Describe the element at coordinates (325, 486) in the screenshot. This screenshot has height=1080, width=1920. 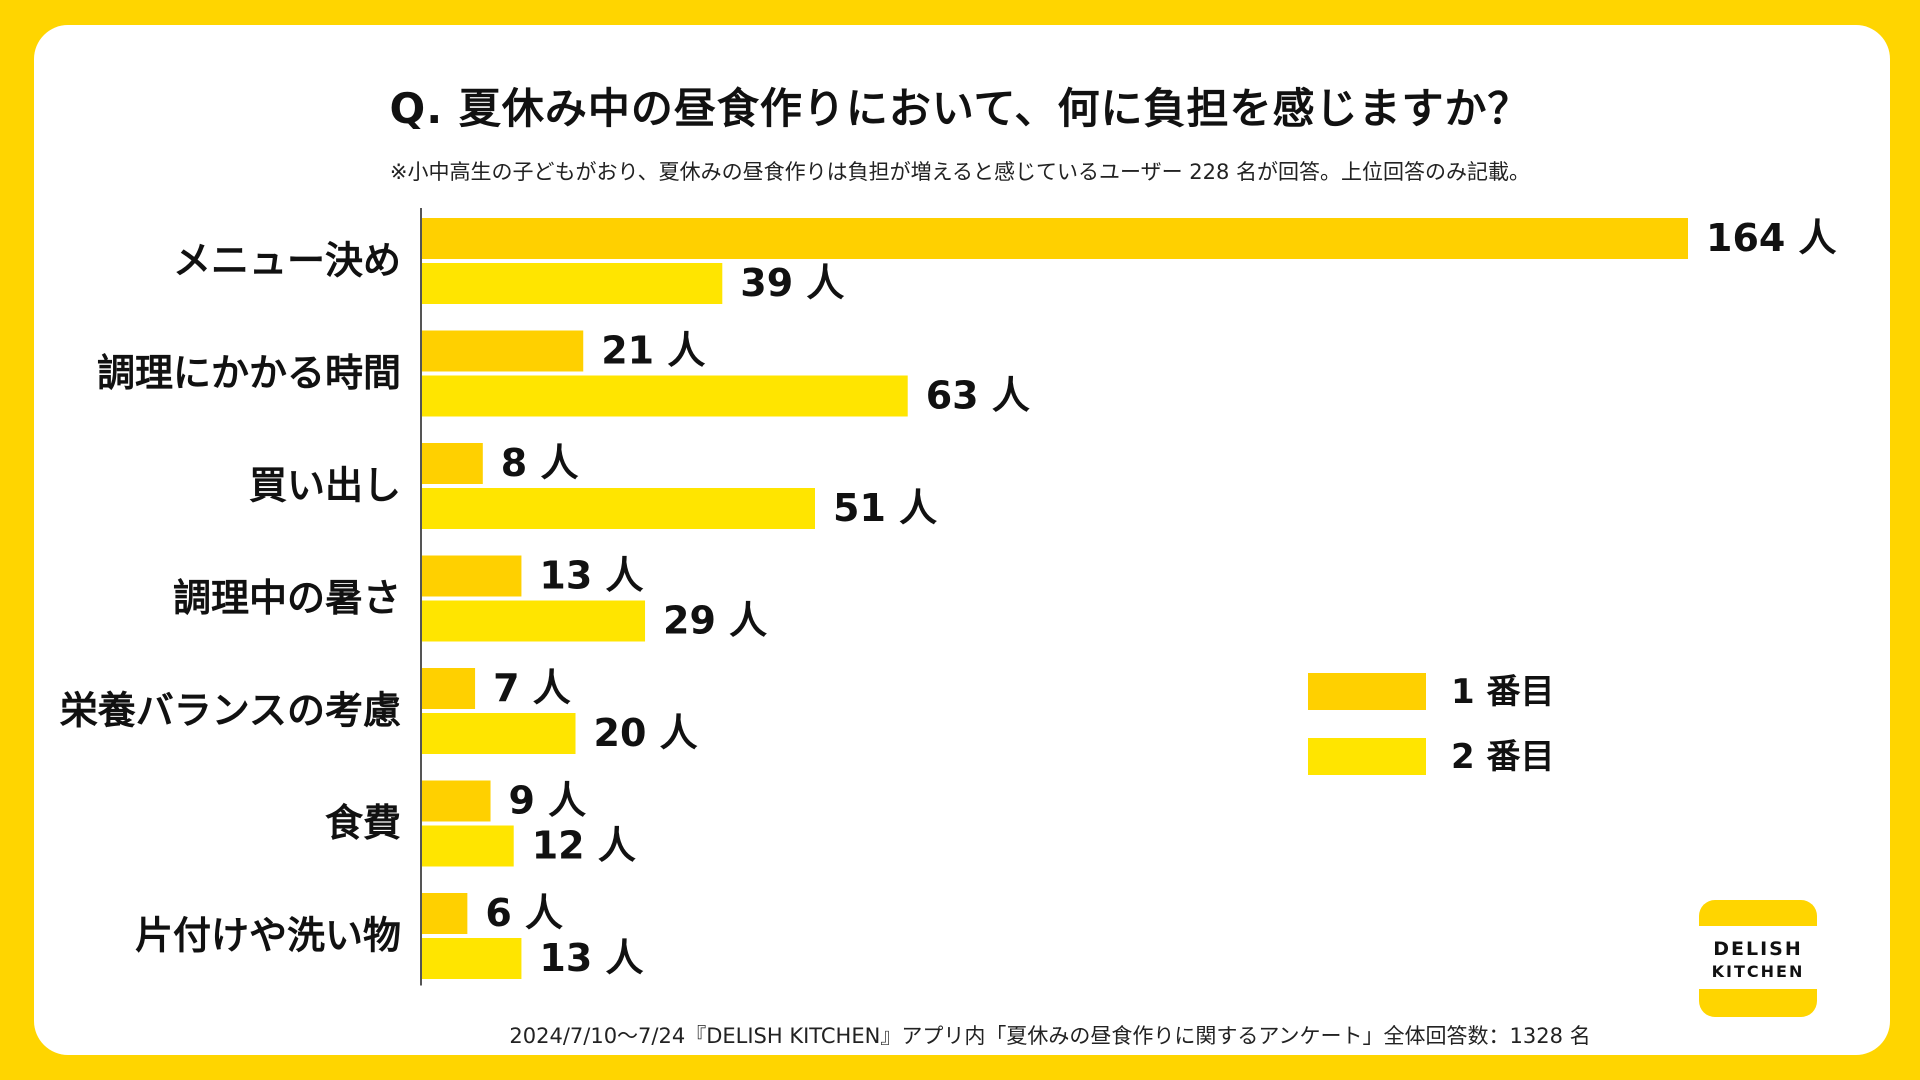
I see `category-label: 買い出し` at that location.